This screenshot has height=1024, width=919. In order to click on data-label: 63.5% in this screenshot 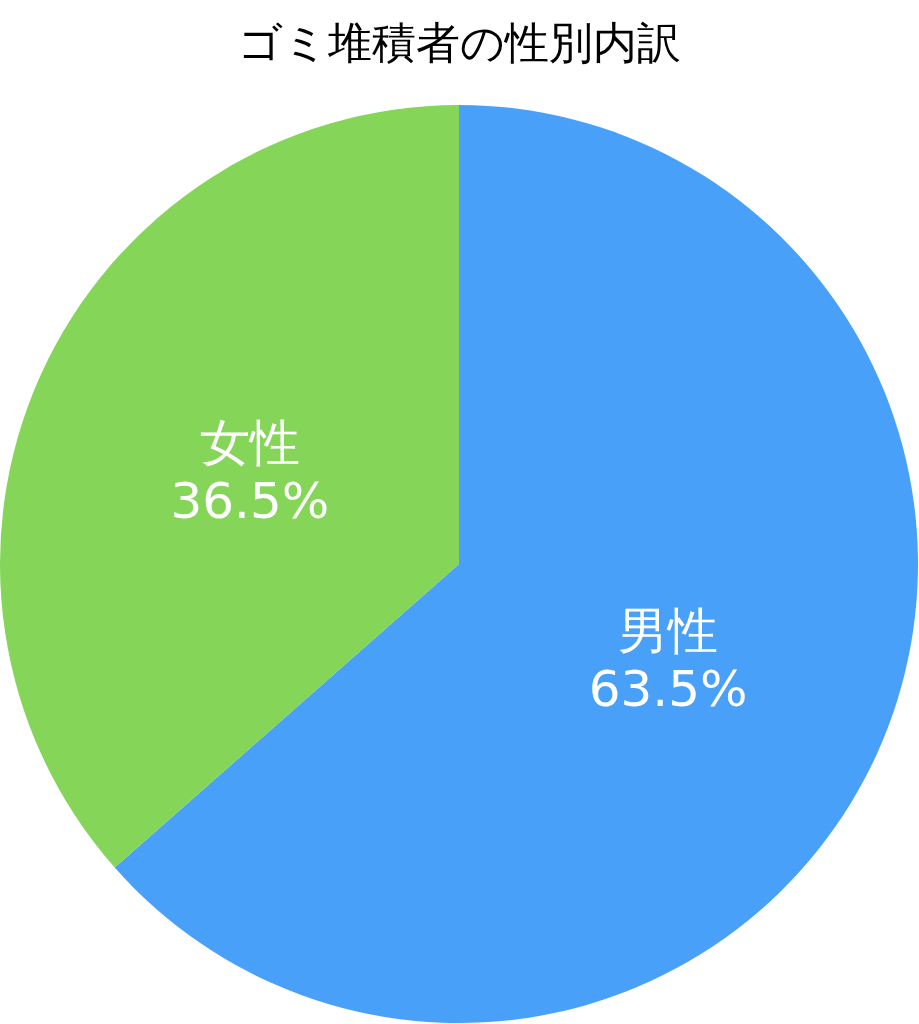, I will do `click(668, 689)`.